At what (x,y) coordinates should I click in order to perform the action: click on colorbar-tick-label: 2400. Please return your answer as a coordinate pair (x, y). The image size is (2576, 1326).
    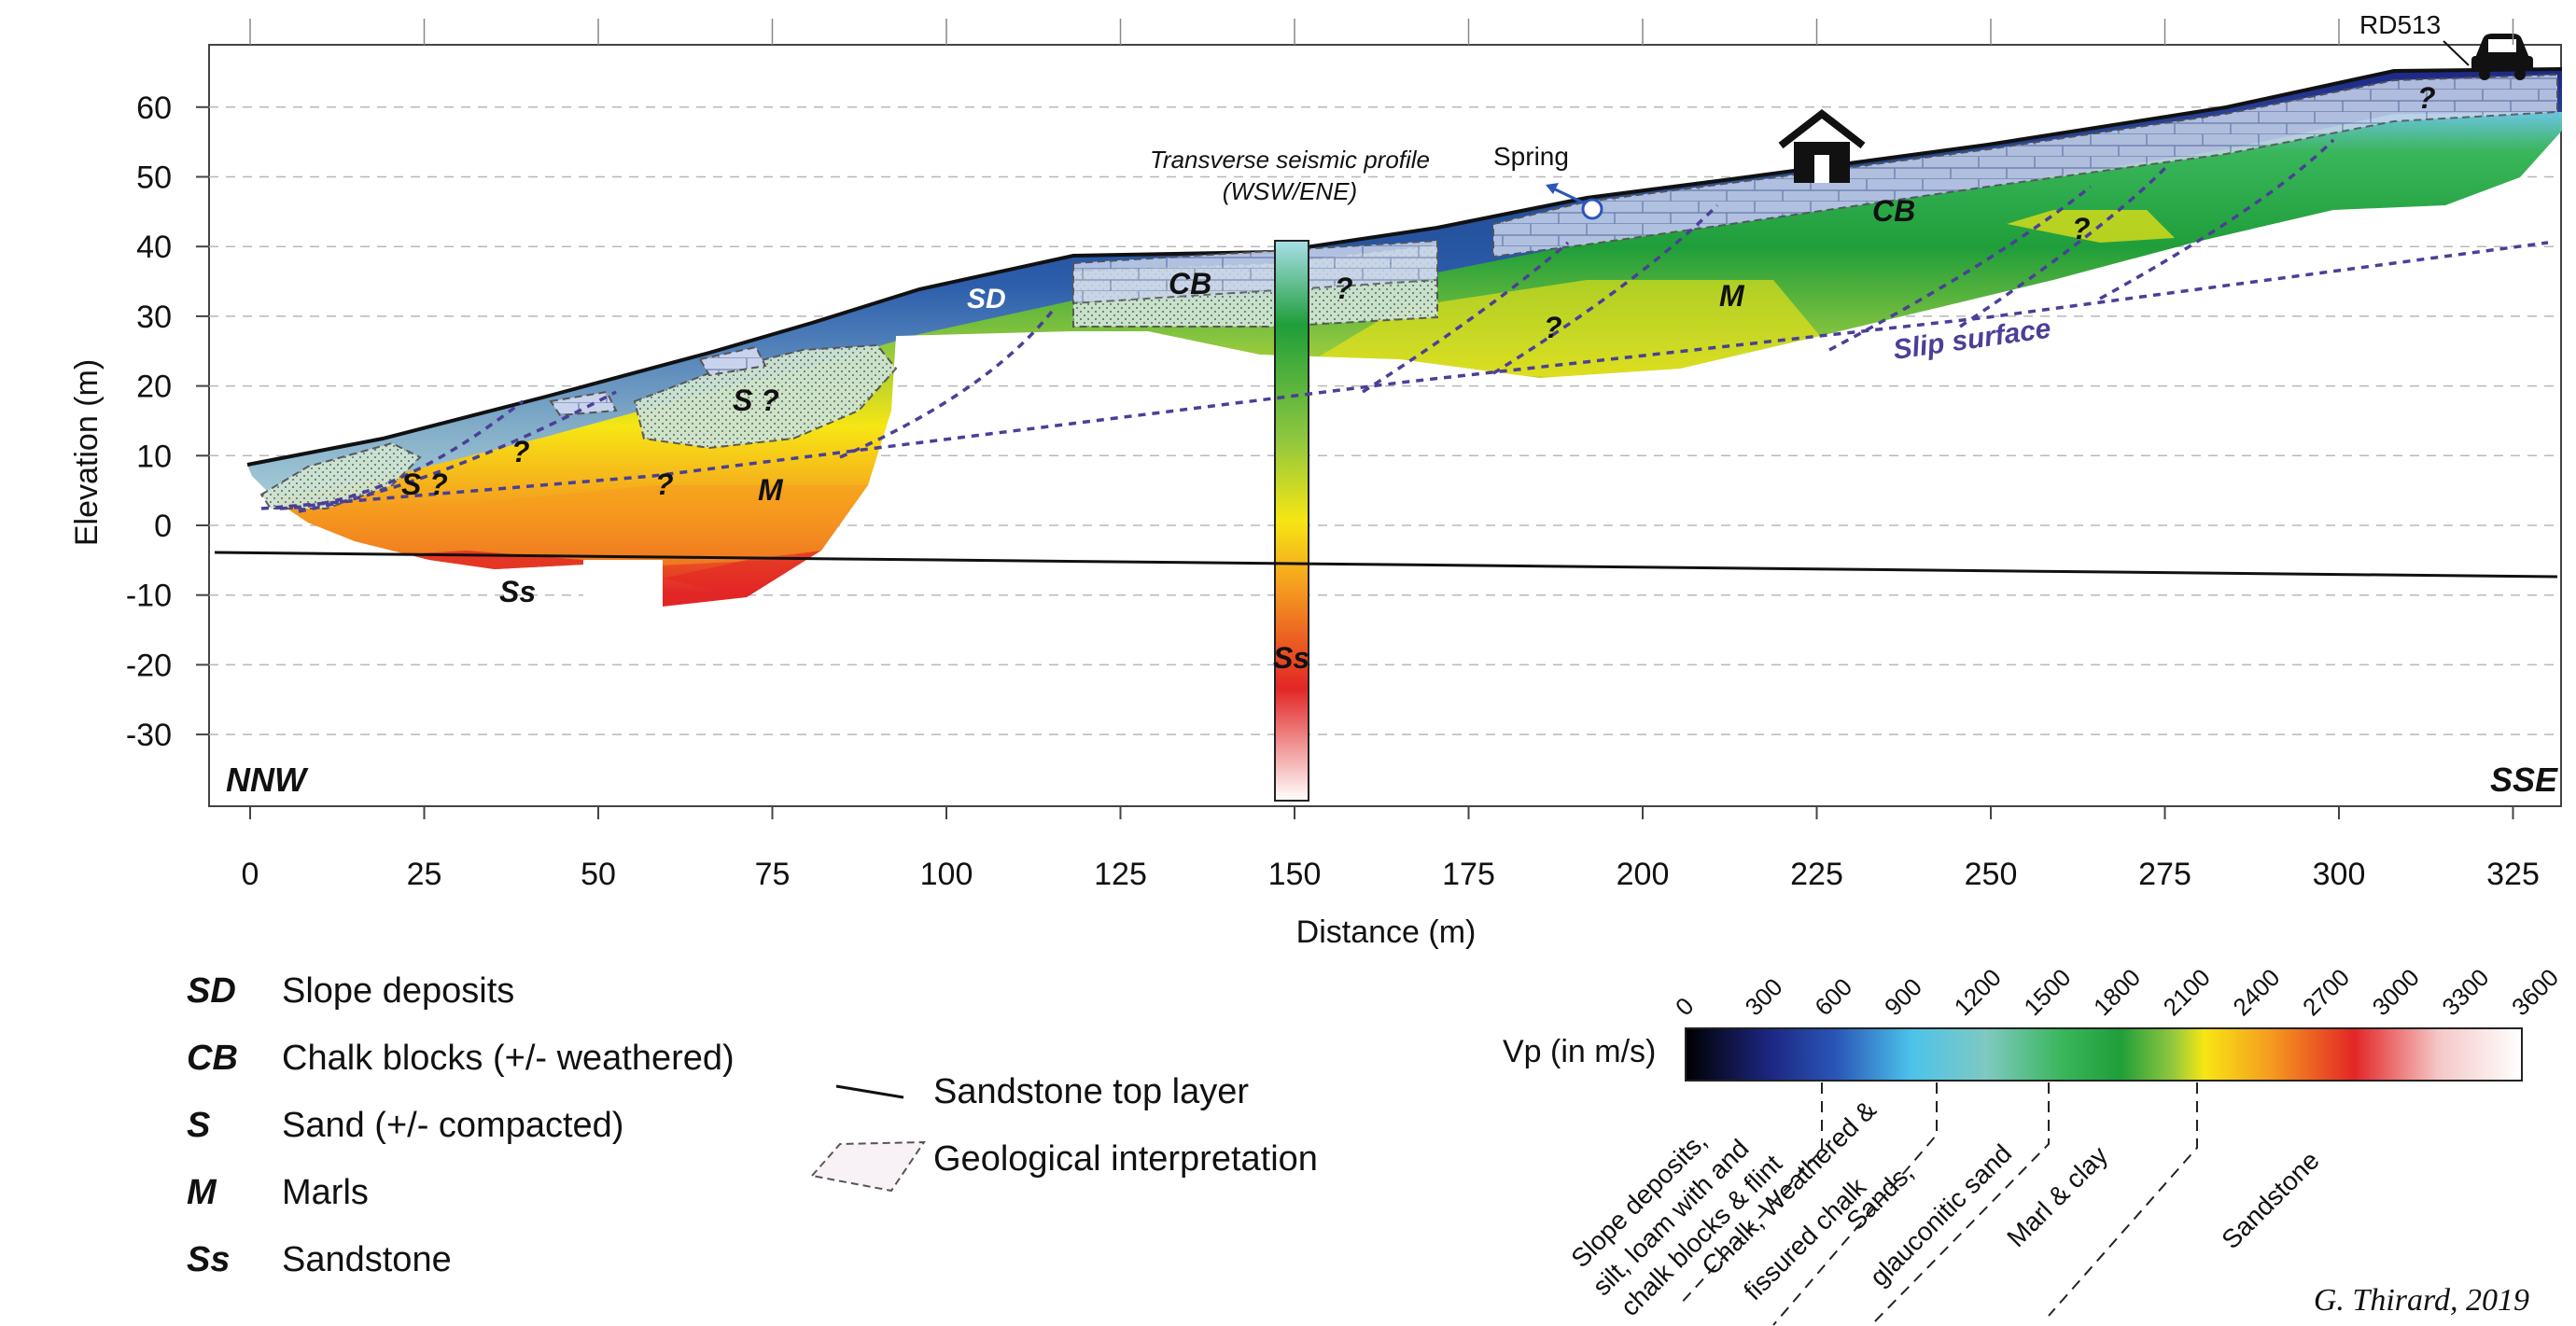
    Looking at the image, I should click on (2256, 992).